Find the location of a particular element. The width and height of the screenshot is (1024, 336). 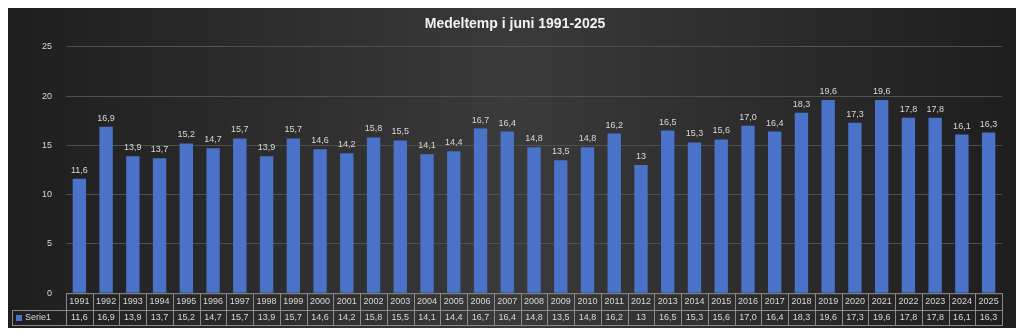

x-tick-label: 2008 is located at coordinates (534, 301).